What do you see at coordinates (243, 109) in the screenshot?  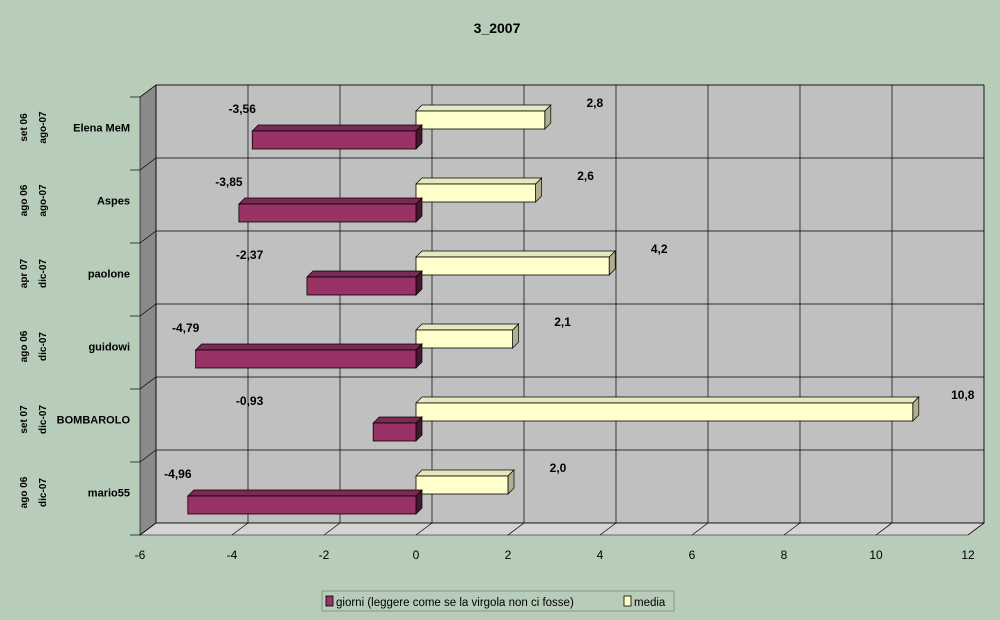 I see `data-label-giorni: -3,56` at bounding box center [243, 109].